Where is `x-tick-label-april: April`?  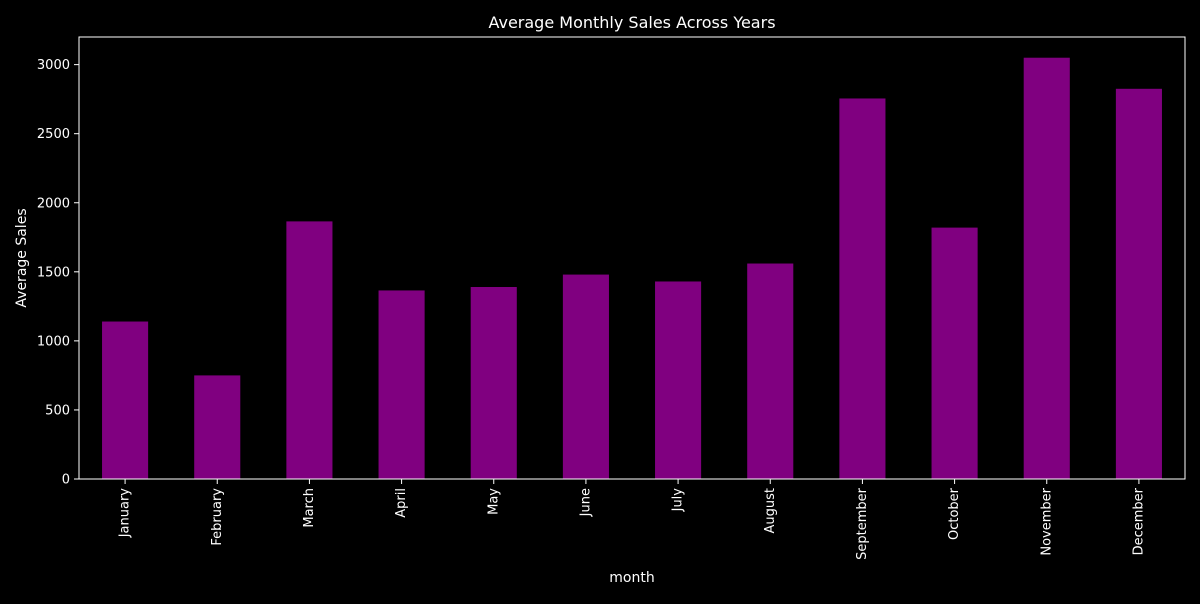 x-tick-label-april: April is located at coordinates (401, 503).